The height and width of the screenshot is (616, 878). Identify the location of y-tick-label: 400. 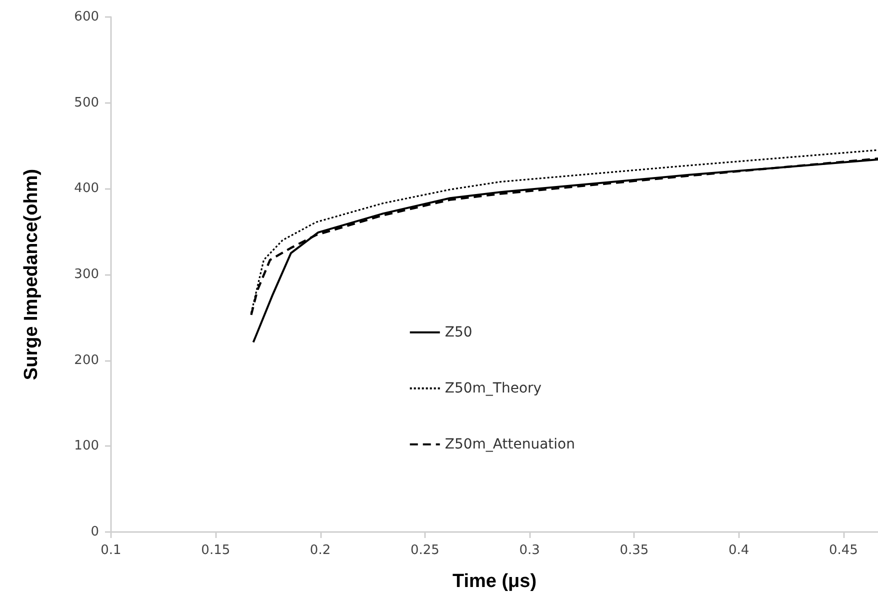
(86, 188).